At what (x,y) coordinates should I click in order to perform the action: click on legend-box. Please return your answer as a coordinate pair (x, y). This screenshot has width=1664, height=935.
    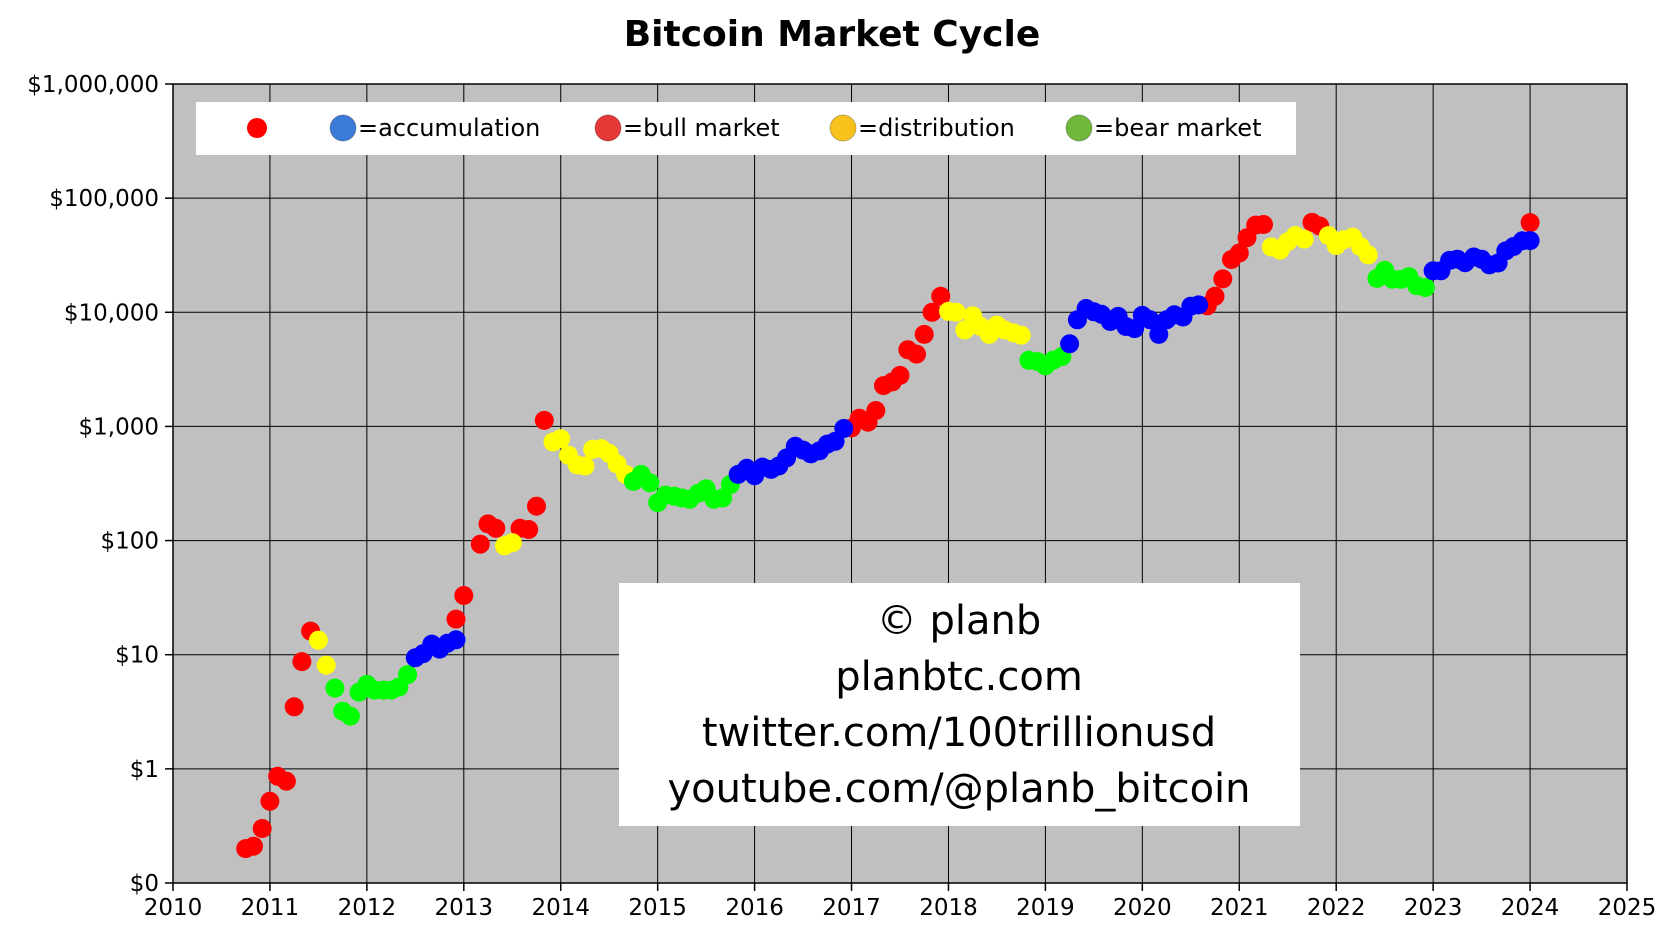
    Looking at the image, I should click on (746, 128).